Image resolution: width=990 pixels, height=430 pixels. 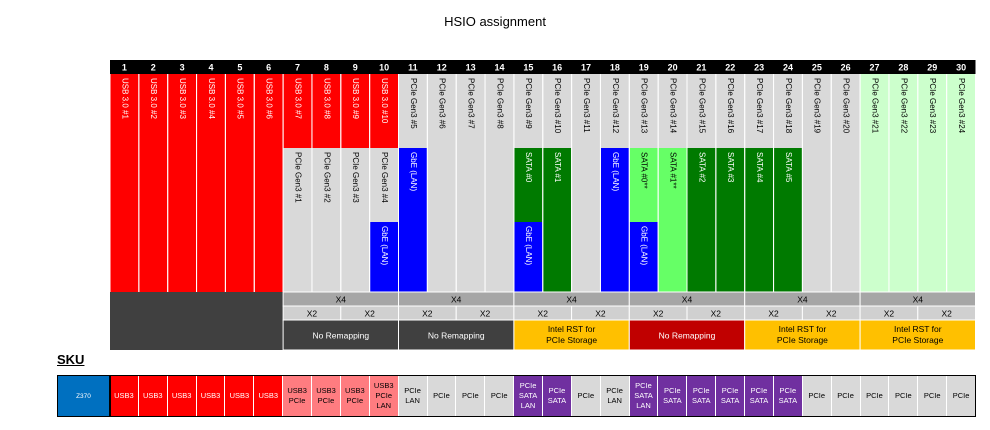 I want to click on lane-number: 23, so click(x=759, y=68).